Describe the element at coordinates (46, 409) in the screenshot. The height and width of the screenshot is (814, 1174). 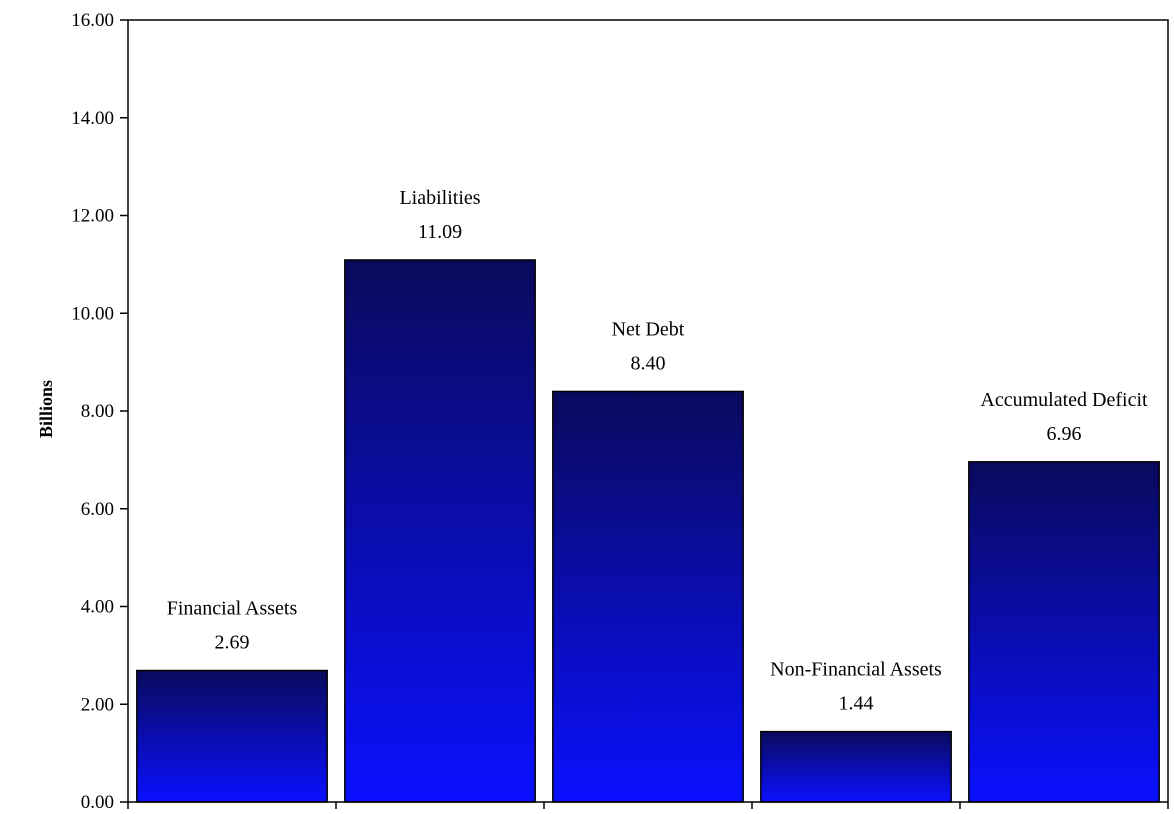
I see `y-axis-title: Billions` at that location.